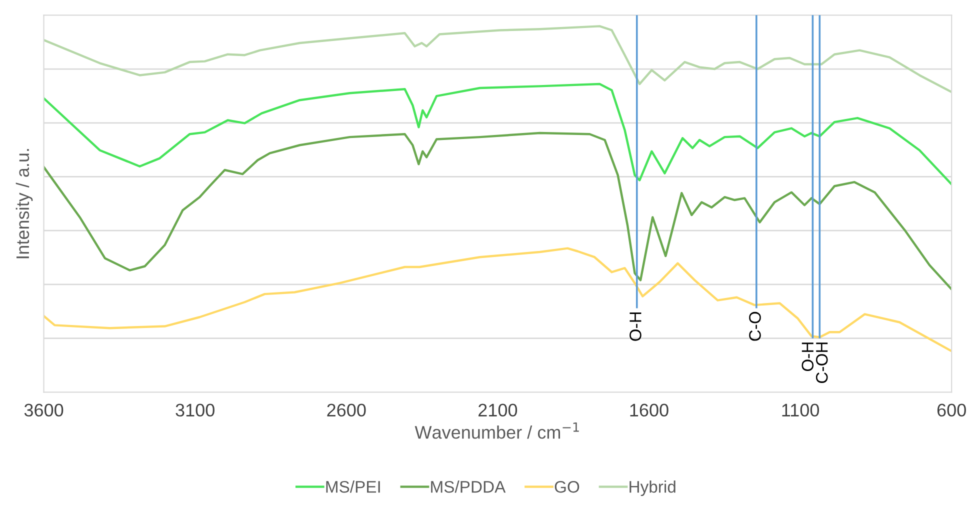 The height and width of the screenshot is (506, 973). Describe the element at coordinates (346, 410) in the screenshot. I see `x-tick-label: 2600` at that location.